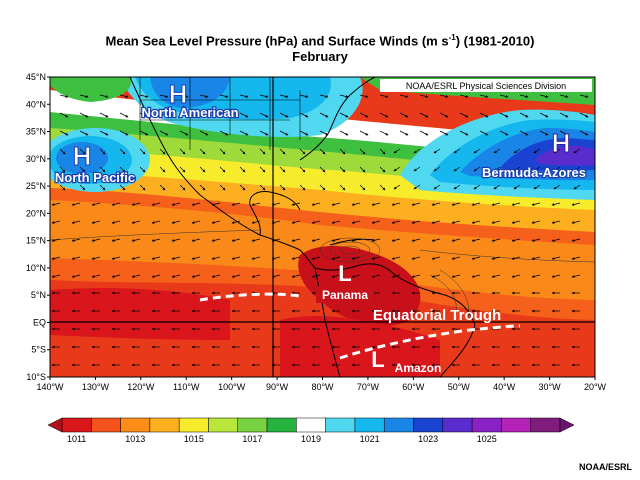 The image size is (640, 480). Describe the element at coordinates (95, 177) in the screenshot. I see `high-name: North Pacific` at that location.